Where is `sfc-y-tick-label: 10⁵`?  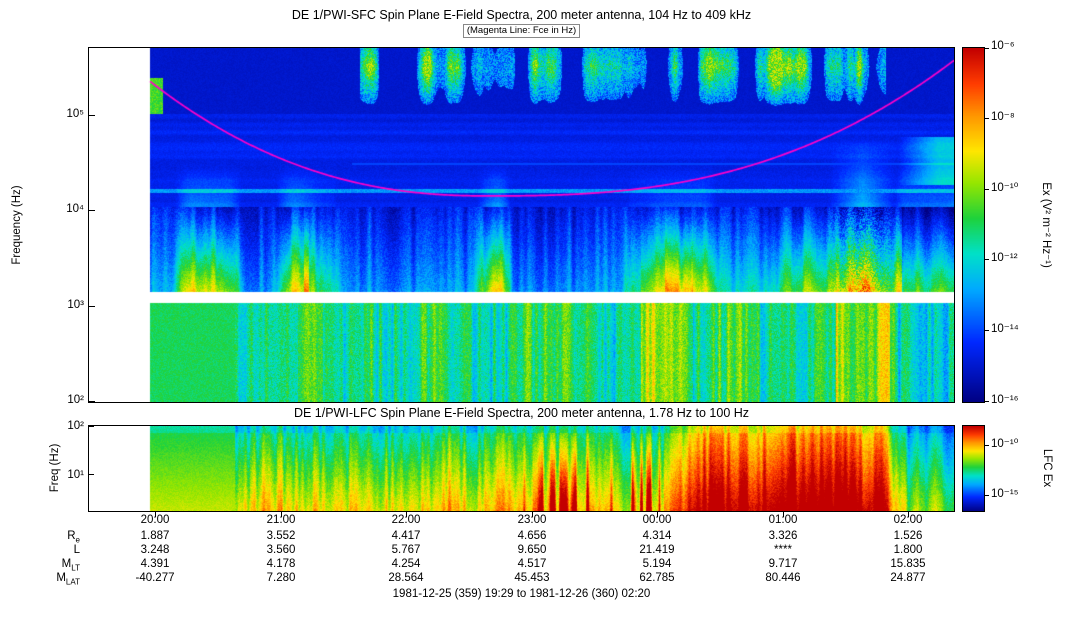
sfc-y-tick-label: 10⁵ is located at coordinates (75, 113).